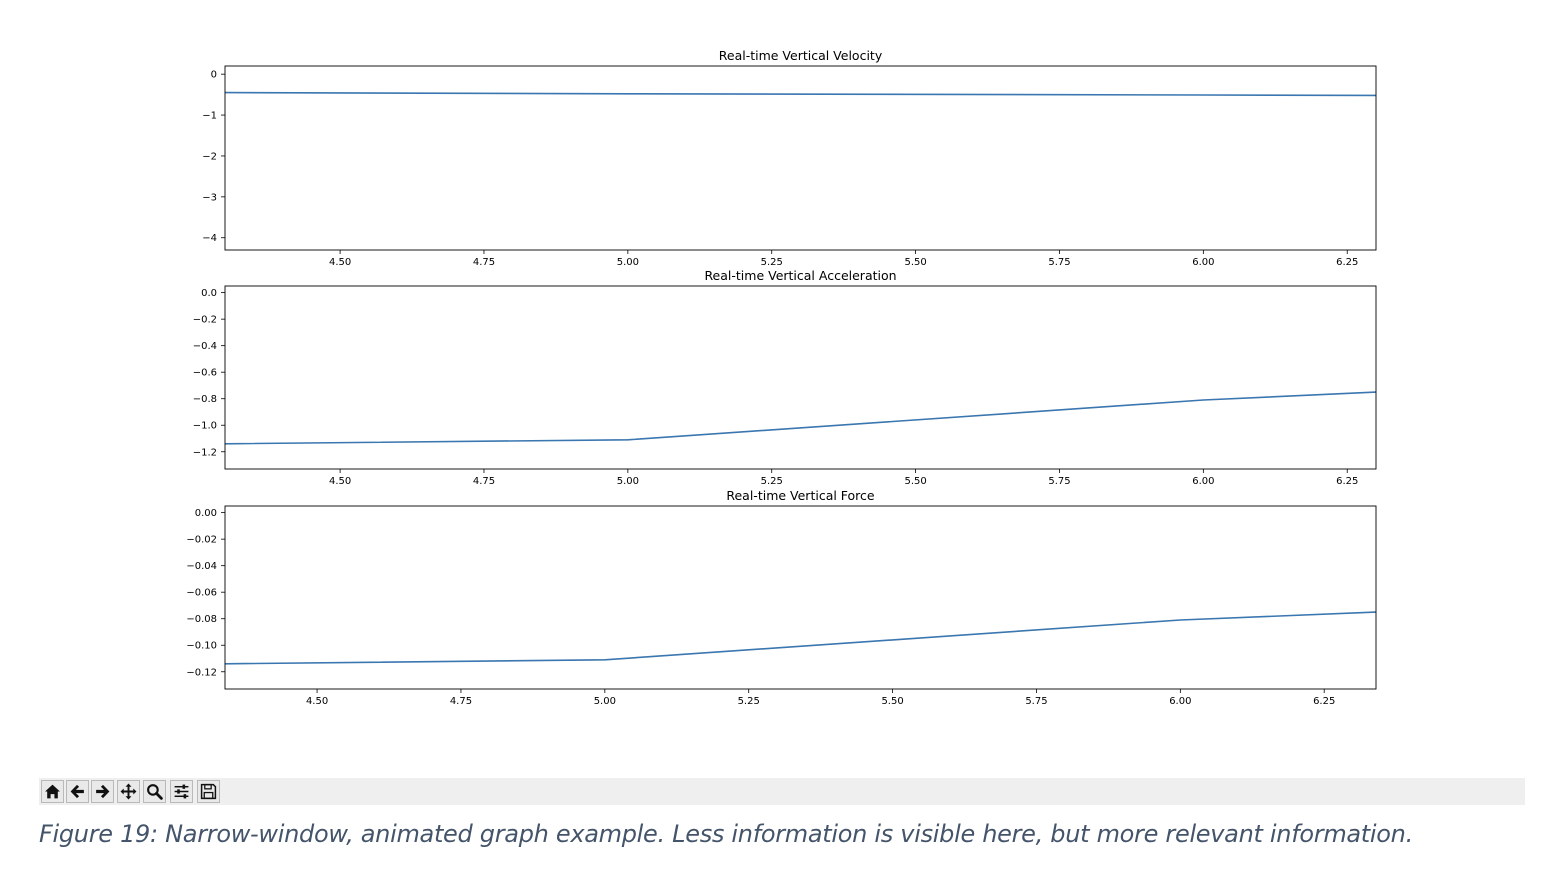 The width and height of the screenshot is (1558, 878). Describe the element at coordinates (201, 593) in the screenshot. I see `y-tick-label: −0.06` at that location.